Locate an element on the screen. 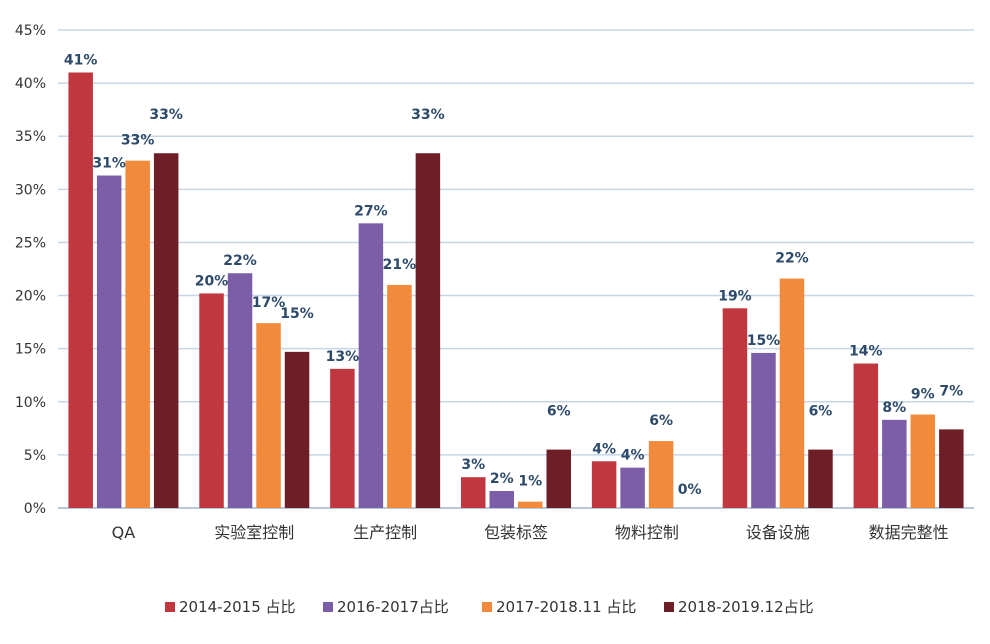 The height and width of the screenshot is (644, 990). x-tick-label: 包装标签 is located at coordinates (516, 532).